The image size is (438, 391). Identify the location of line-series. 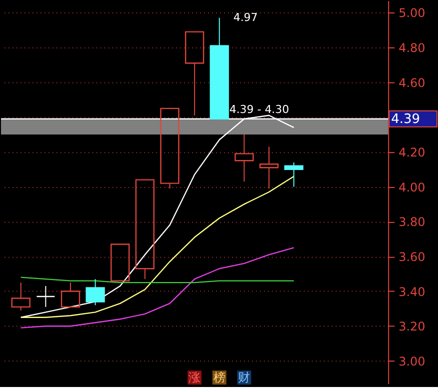
(157, 287).